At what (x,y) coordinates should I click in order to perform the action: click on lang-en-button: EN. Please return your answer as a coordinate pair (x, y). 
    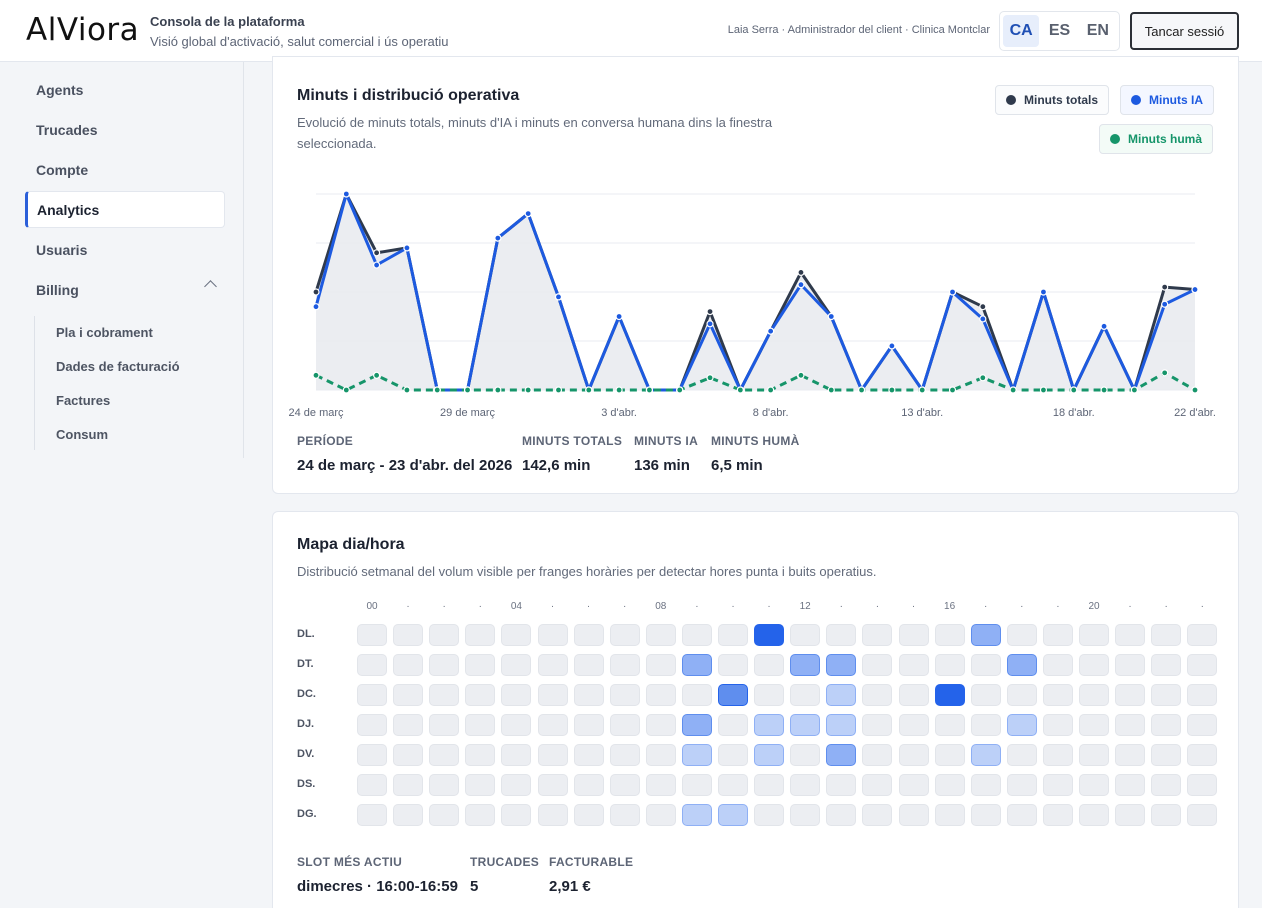
    Looking at the image, I should click on (1097, 30).